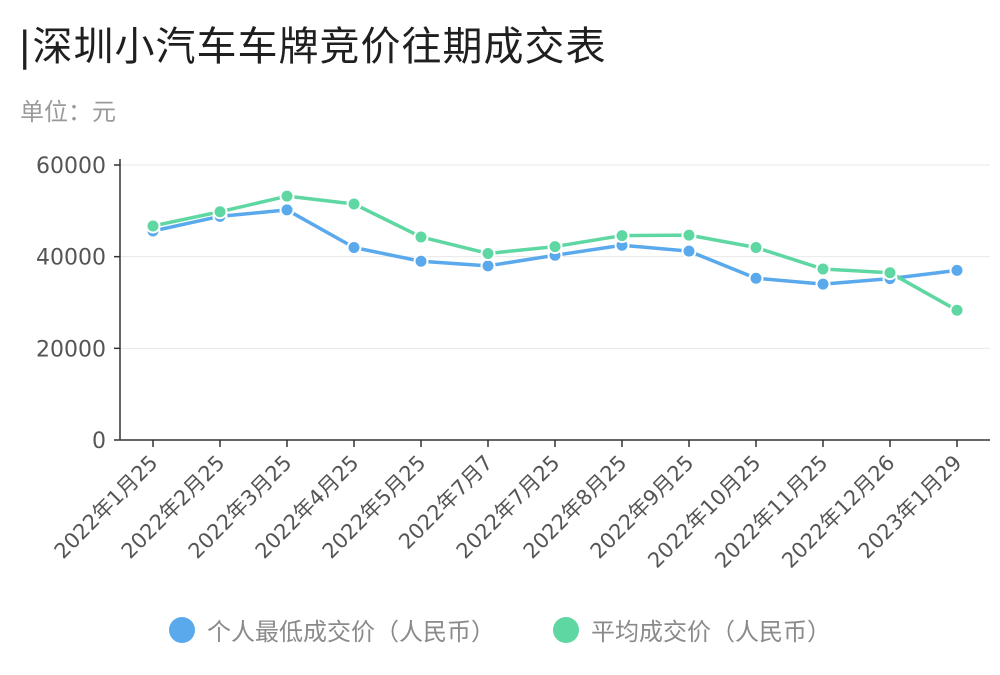 This screenshot has width=1000, height=675. Describe the element at coordinates (771, 512) in the screenshot. I see `x-tick-label-10: 2022年11月25` at that location.